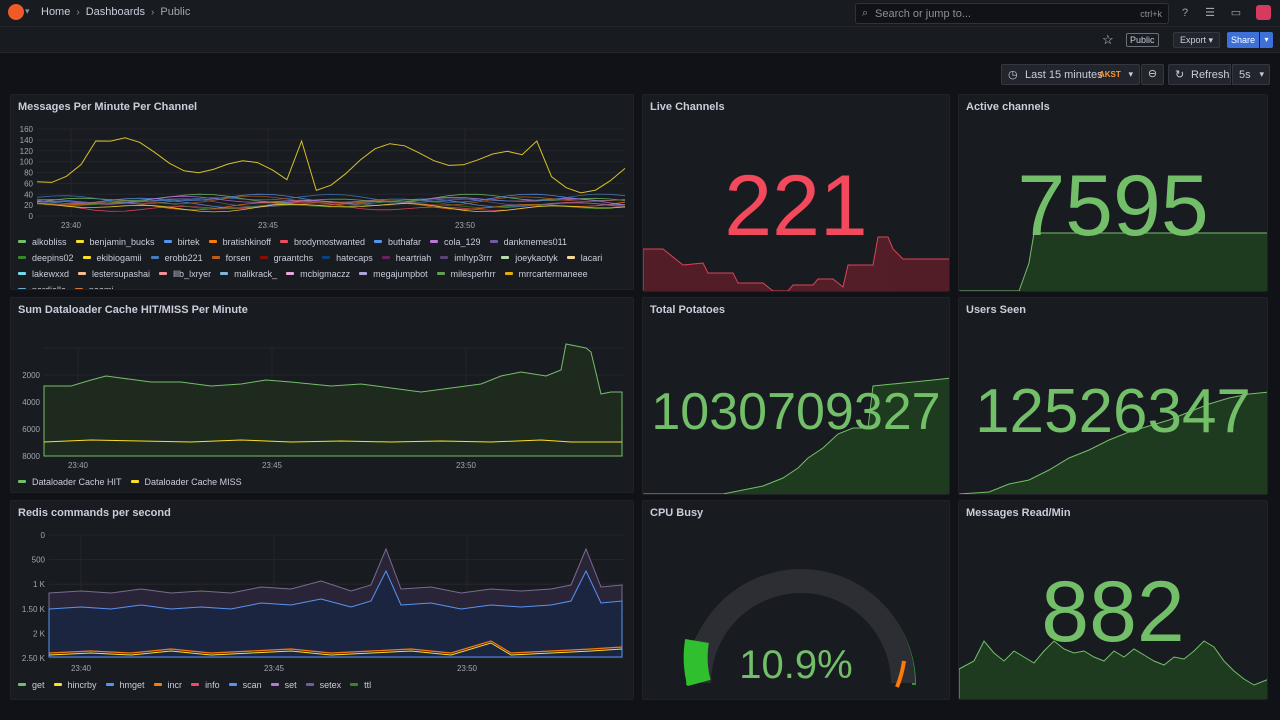 This screenshot has height=720, width=1280. Describe the element at coordinates (1196, 40) in the screenshot. I see `export-button: Export ▾` at that location.